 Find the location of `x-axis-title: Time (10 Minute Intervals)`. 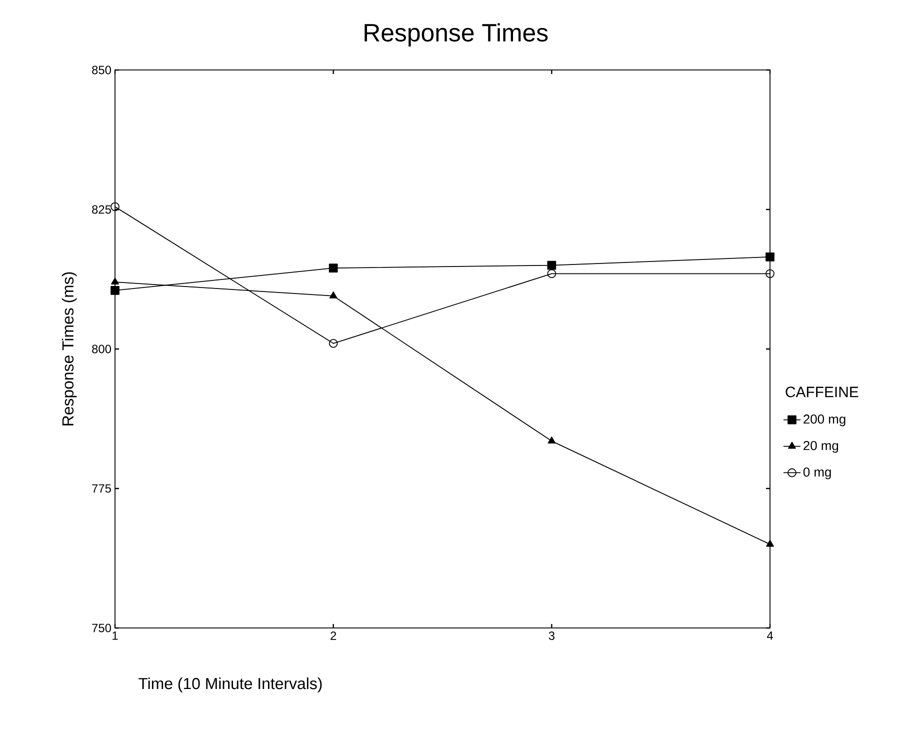

x-axis-title: Time (10 Minute Intervals) is located at coordinates (230, 685).